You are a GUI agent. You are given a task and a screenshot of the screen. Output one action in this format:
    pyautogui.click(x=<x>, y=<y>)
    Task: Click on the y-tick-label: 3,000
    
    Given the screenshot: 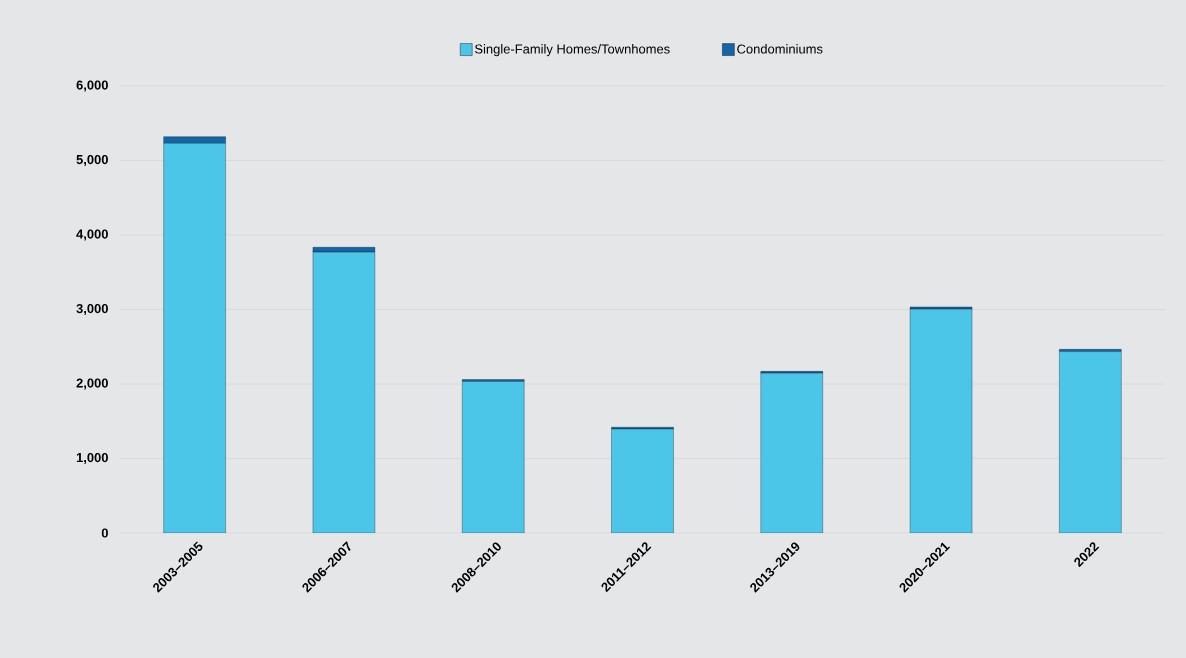 What is the action you would take?
    pyautogui.click(x=92, y=309)
    